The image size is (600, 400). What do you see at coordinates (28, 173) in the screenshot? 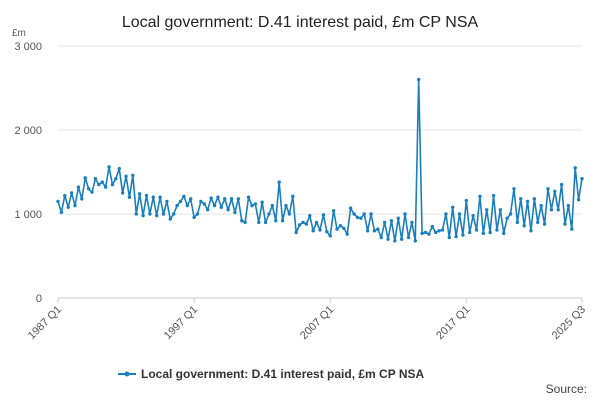
I see `y-axis-ticks: 0 1 000 2 000 3 000` at bounding box center [28, 173].